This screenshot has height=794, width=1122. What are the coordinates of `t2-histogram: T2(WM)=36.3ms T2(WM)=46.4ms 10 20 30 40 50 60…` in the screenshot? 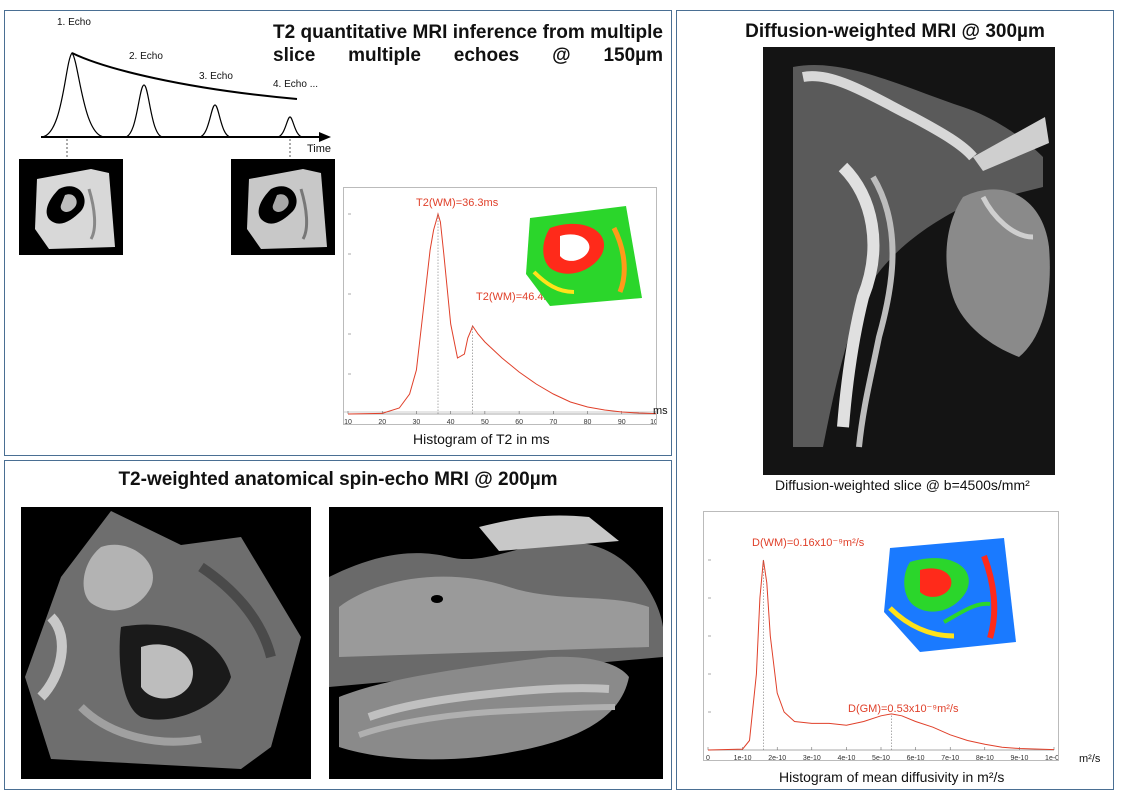 It's located at (502, 306).